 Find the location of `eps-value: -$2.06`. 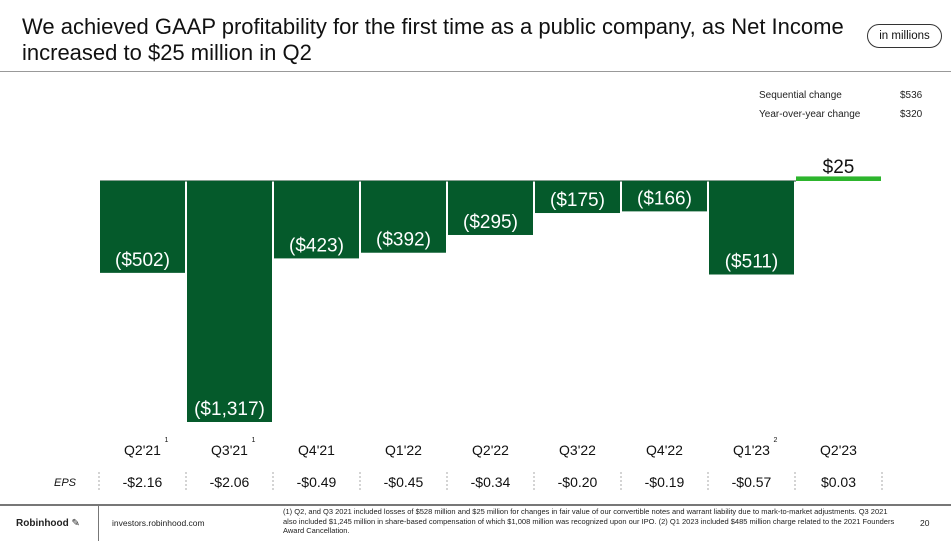

eps-value: -$2.06 is located at coordinates (230, 482).